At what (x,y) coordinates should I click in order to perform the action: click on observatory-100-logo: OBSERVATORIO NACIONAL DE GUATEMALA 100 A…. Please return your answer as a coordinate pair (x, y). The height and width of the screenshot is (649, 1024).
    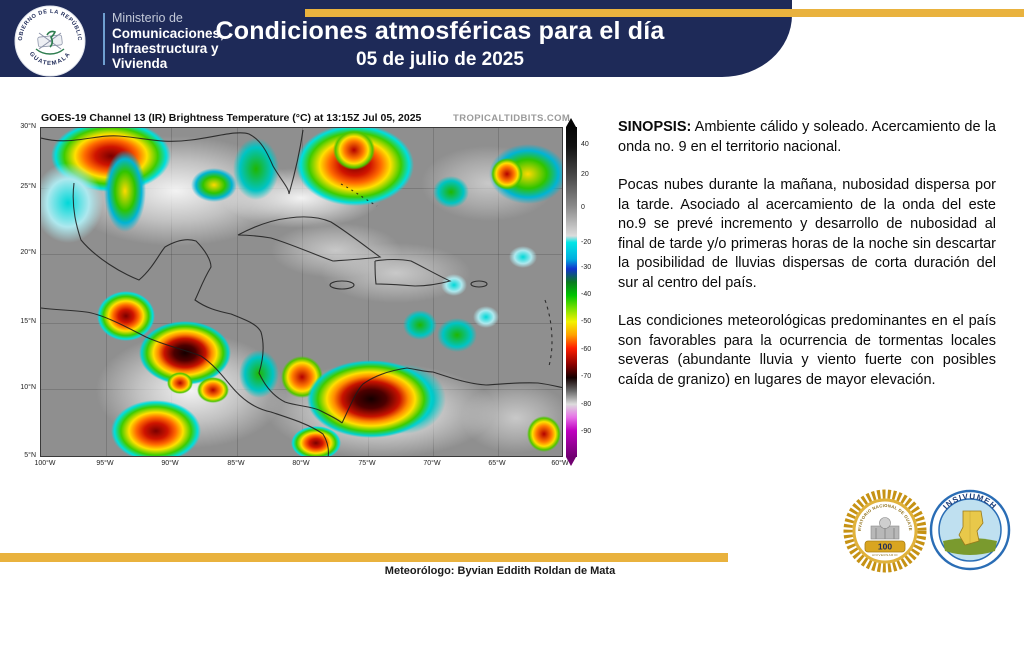
    Looking at the image, I should click on (885, 529).